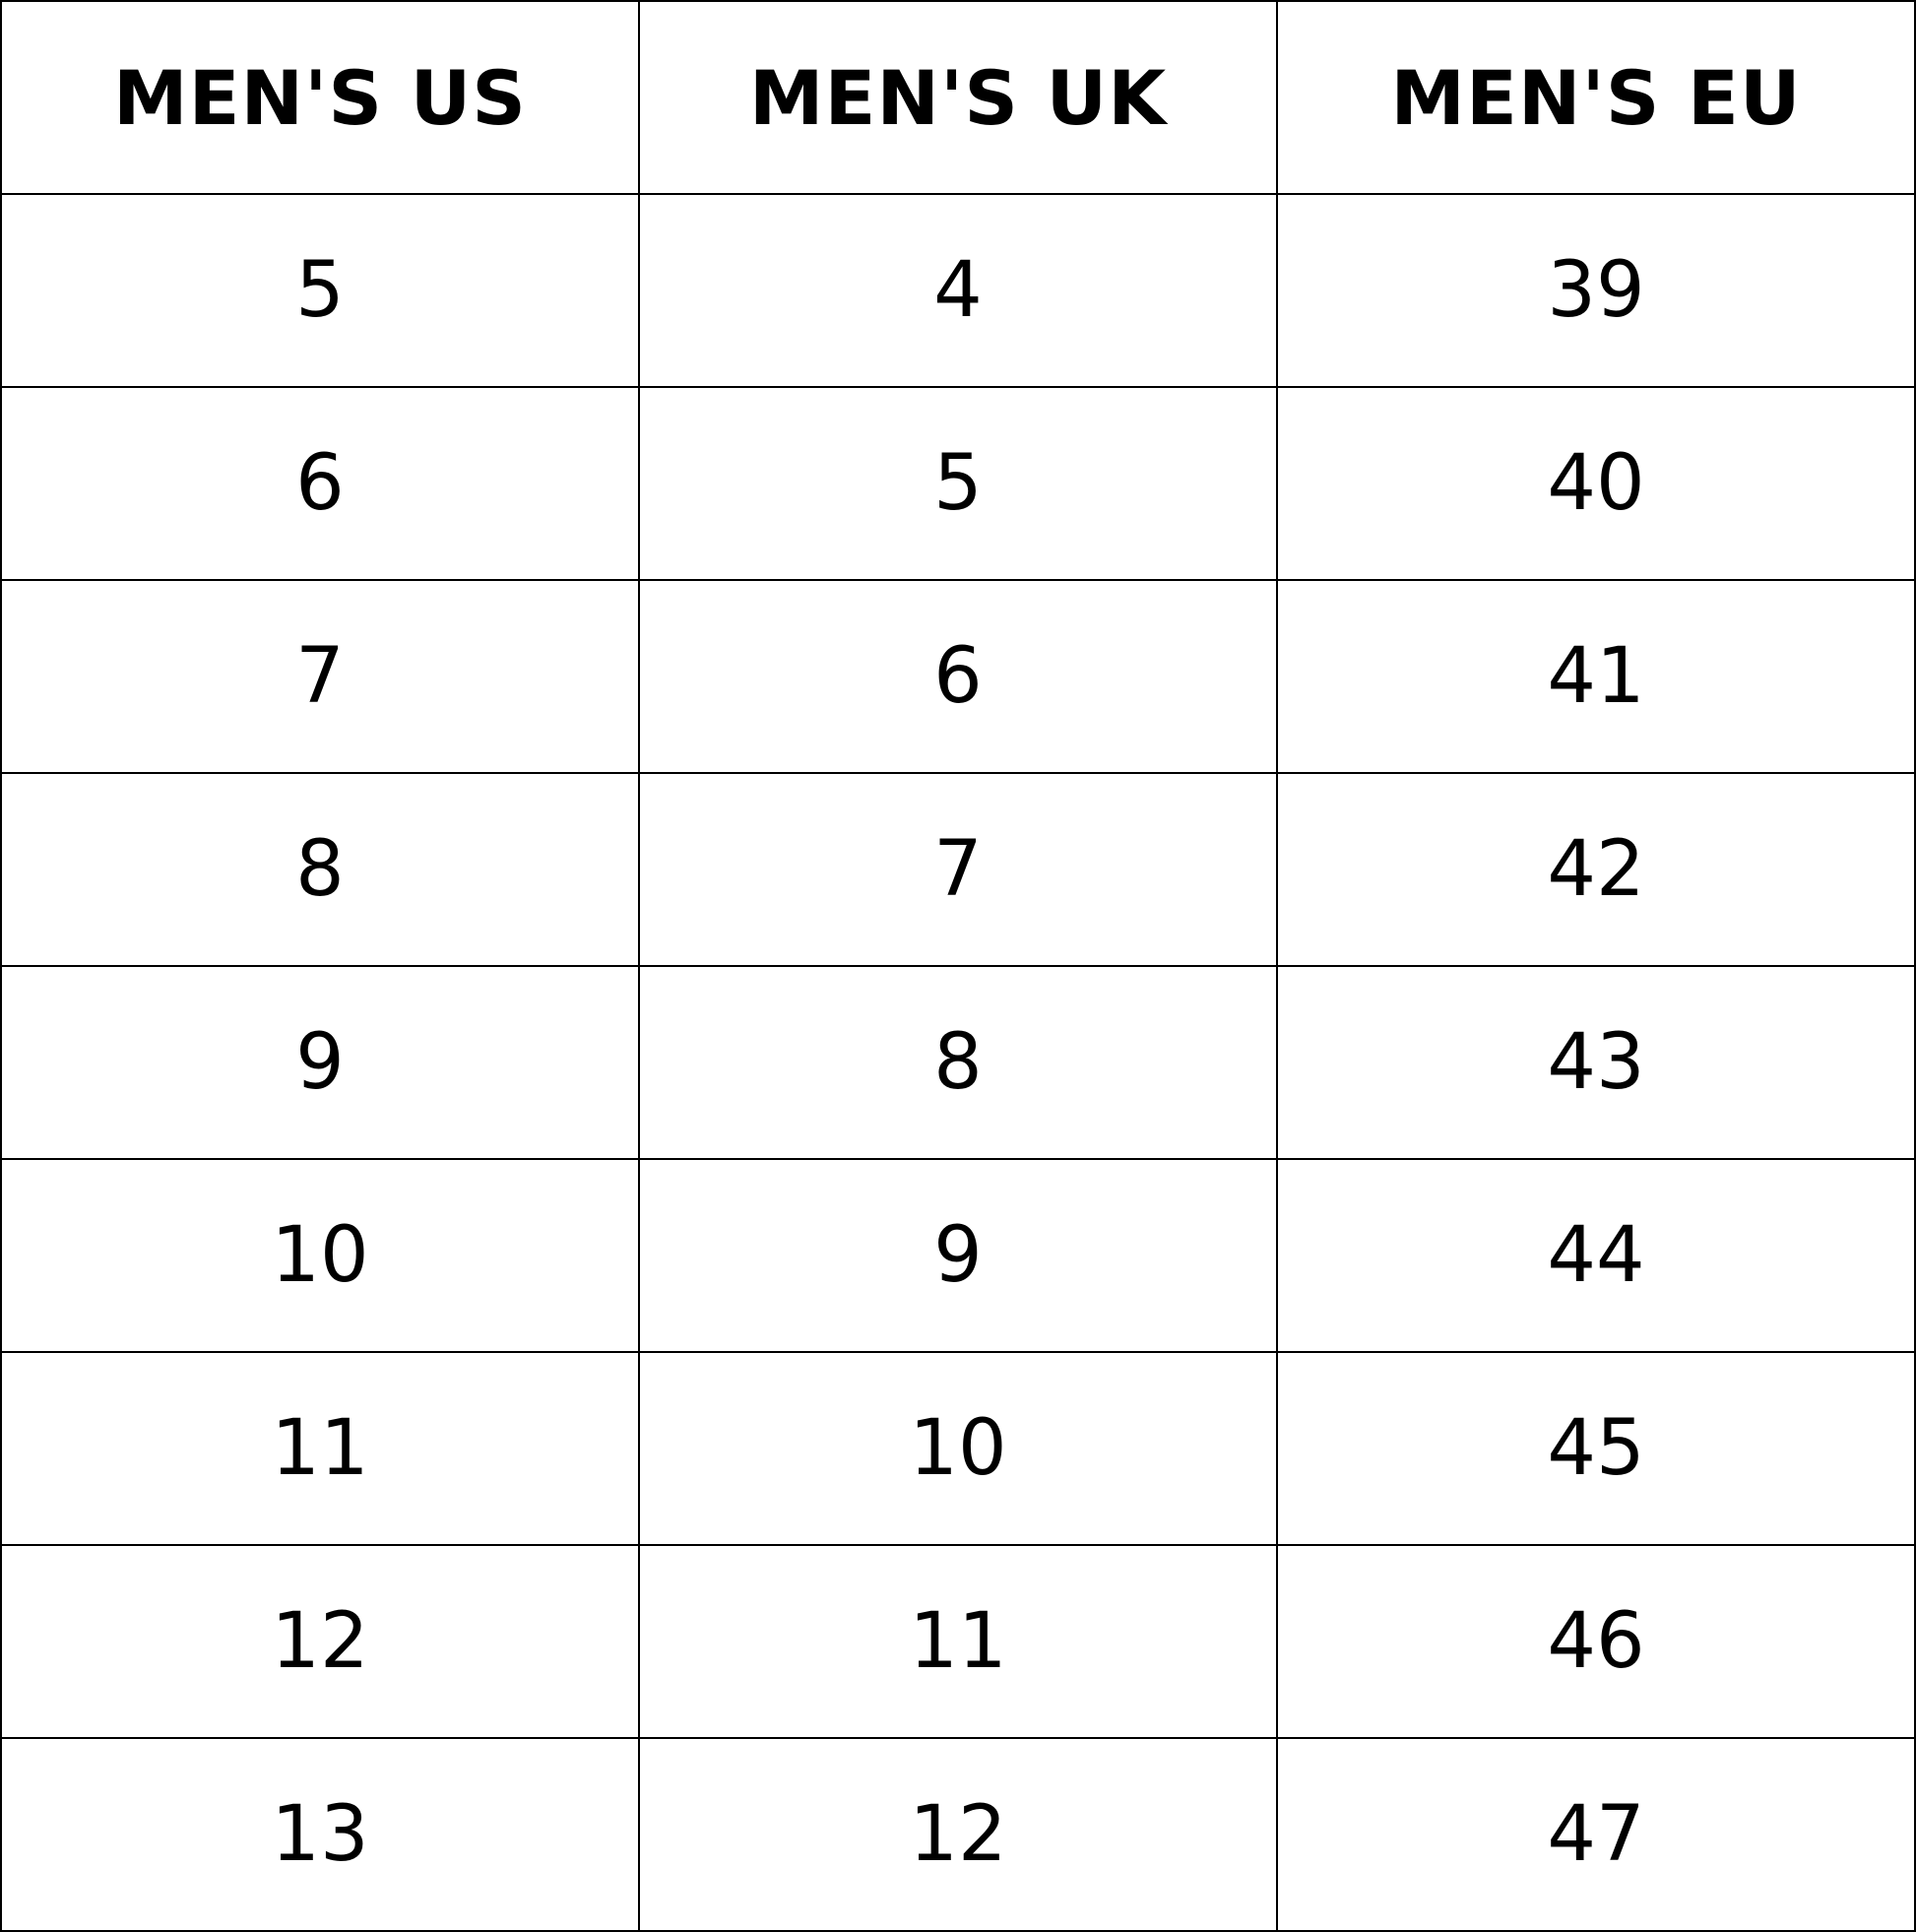  I want to click on table-cell: 47, so click(1596, 1834).